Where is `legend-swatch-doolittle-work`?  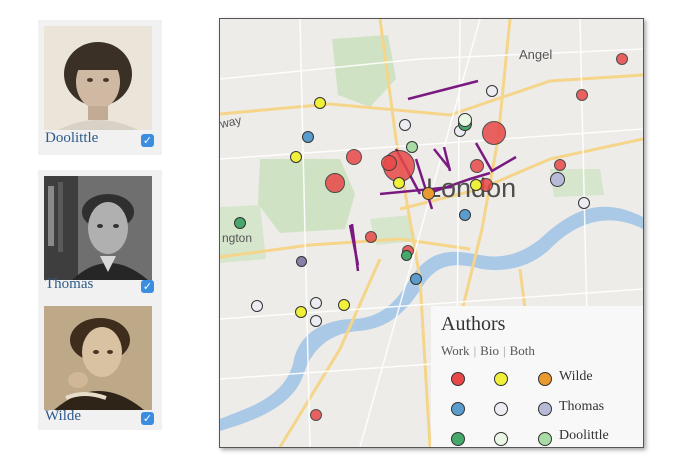 legend-swatch-doolittle-work is located at coordinates (458, 439).